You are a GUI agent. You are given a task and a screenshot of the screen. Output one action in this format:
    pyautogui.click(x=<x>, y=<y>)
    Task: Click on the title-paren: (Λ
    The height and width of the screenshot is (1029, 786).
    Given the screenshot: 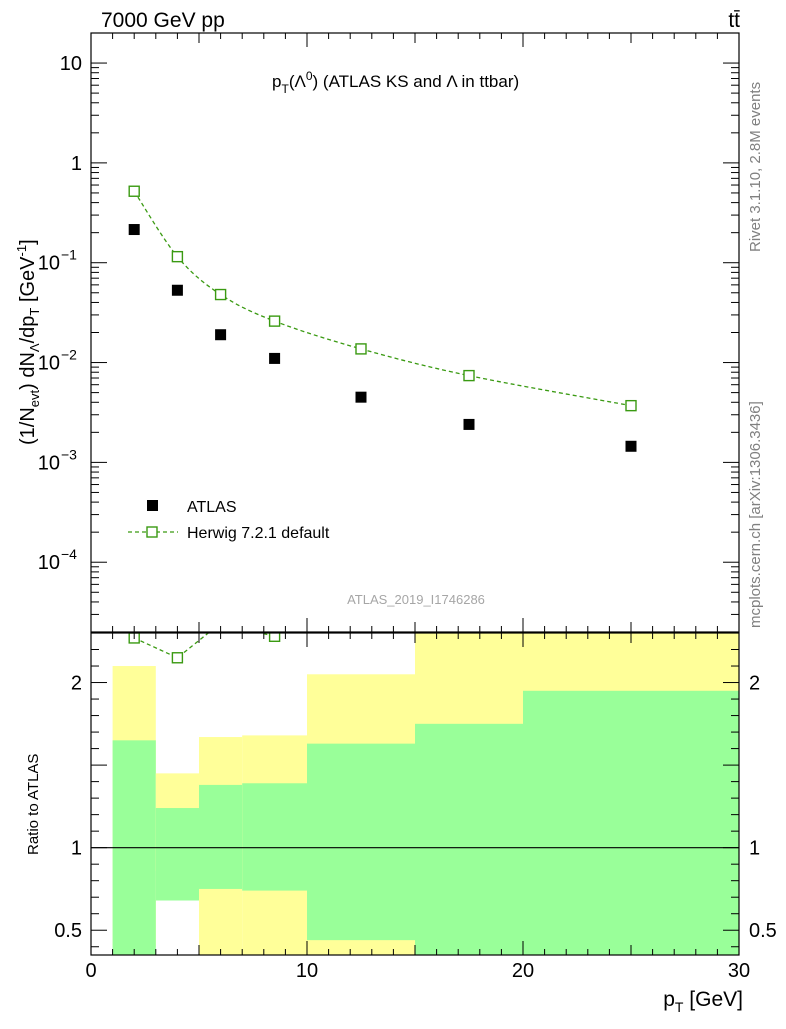 What is the action you would take?
    pyautogui.click(x=298, y=81)
    